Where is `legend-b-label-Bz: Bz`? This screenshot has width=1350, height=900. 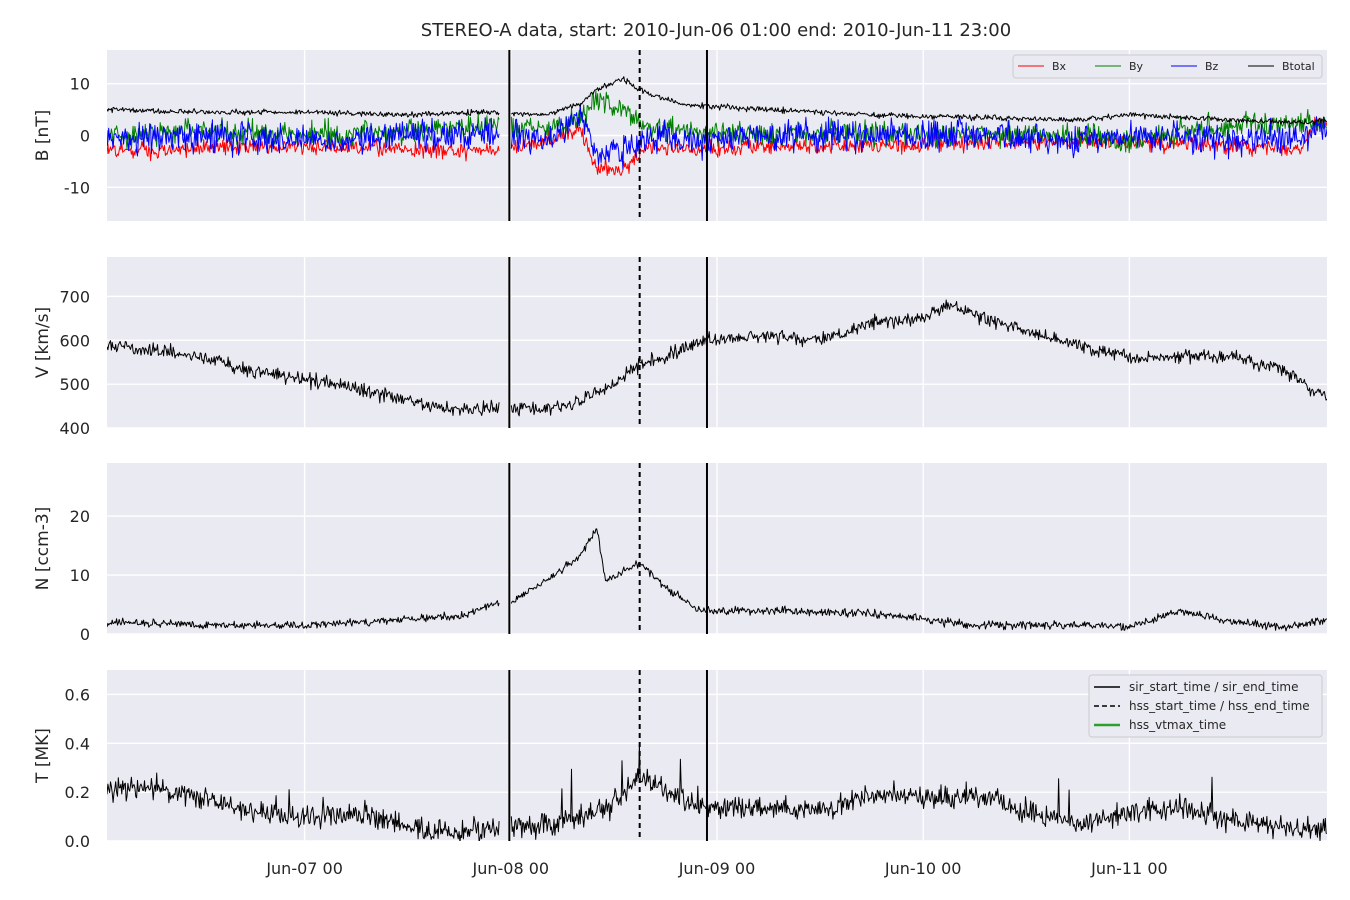 legend-b-label-Bz: Bz is located at coordinates (1212, 66).